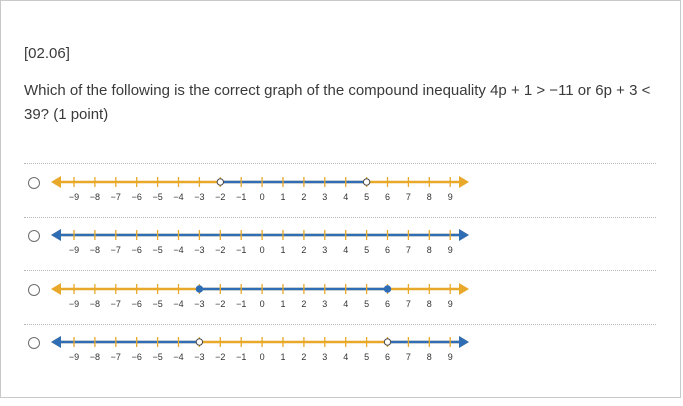 Image resolution: width=683 pixels, height=406 pixels. What do you see at coordinates (47, 53) in the screenshot?
I see `question-id: [02.06]` at bounding box center [47, 53].